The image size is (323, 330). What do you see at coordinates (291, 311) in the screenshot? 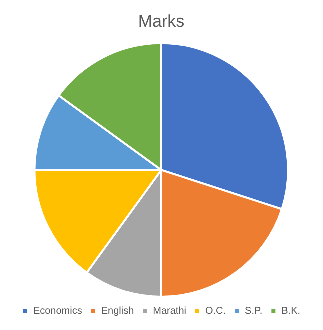
I see `legend-label: B.K.` at bounding box center [291, 311].